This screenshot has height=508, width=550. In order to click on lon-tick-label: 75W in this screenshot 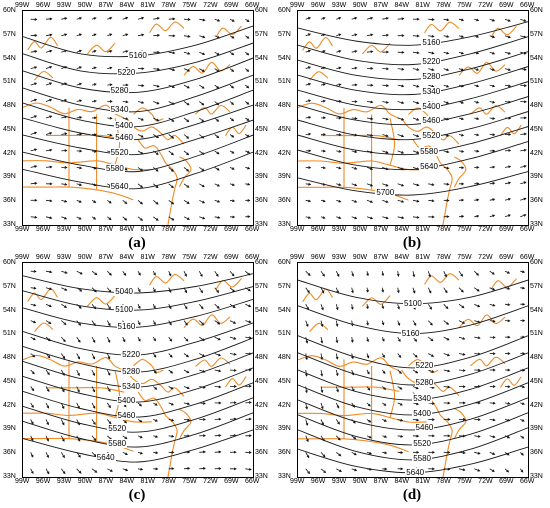, I will do `click(189, 257)`.